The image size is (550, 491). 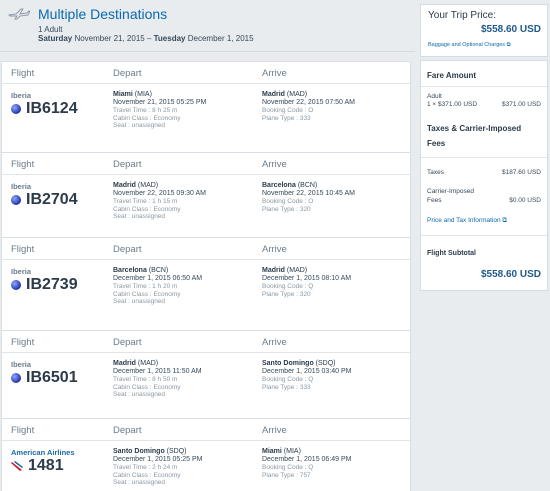 What do you see at coordinates (160, 103) in the screenshot?
I see `departure-time: November 21, 2015 05:25 PM` at bounding box center [160, 103].